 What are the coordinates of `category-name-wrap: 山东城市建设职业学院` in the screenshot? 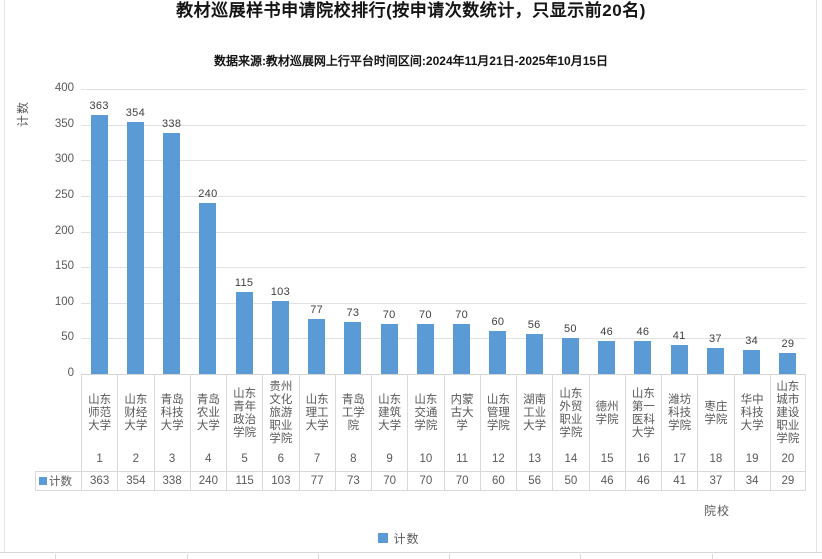 It's located at (788, 413).